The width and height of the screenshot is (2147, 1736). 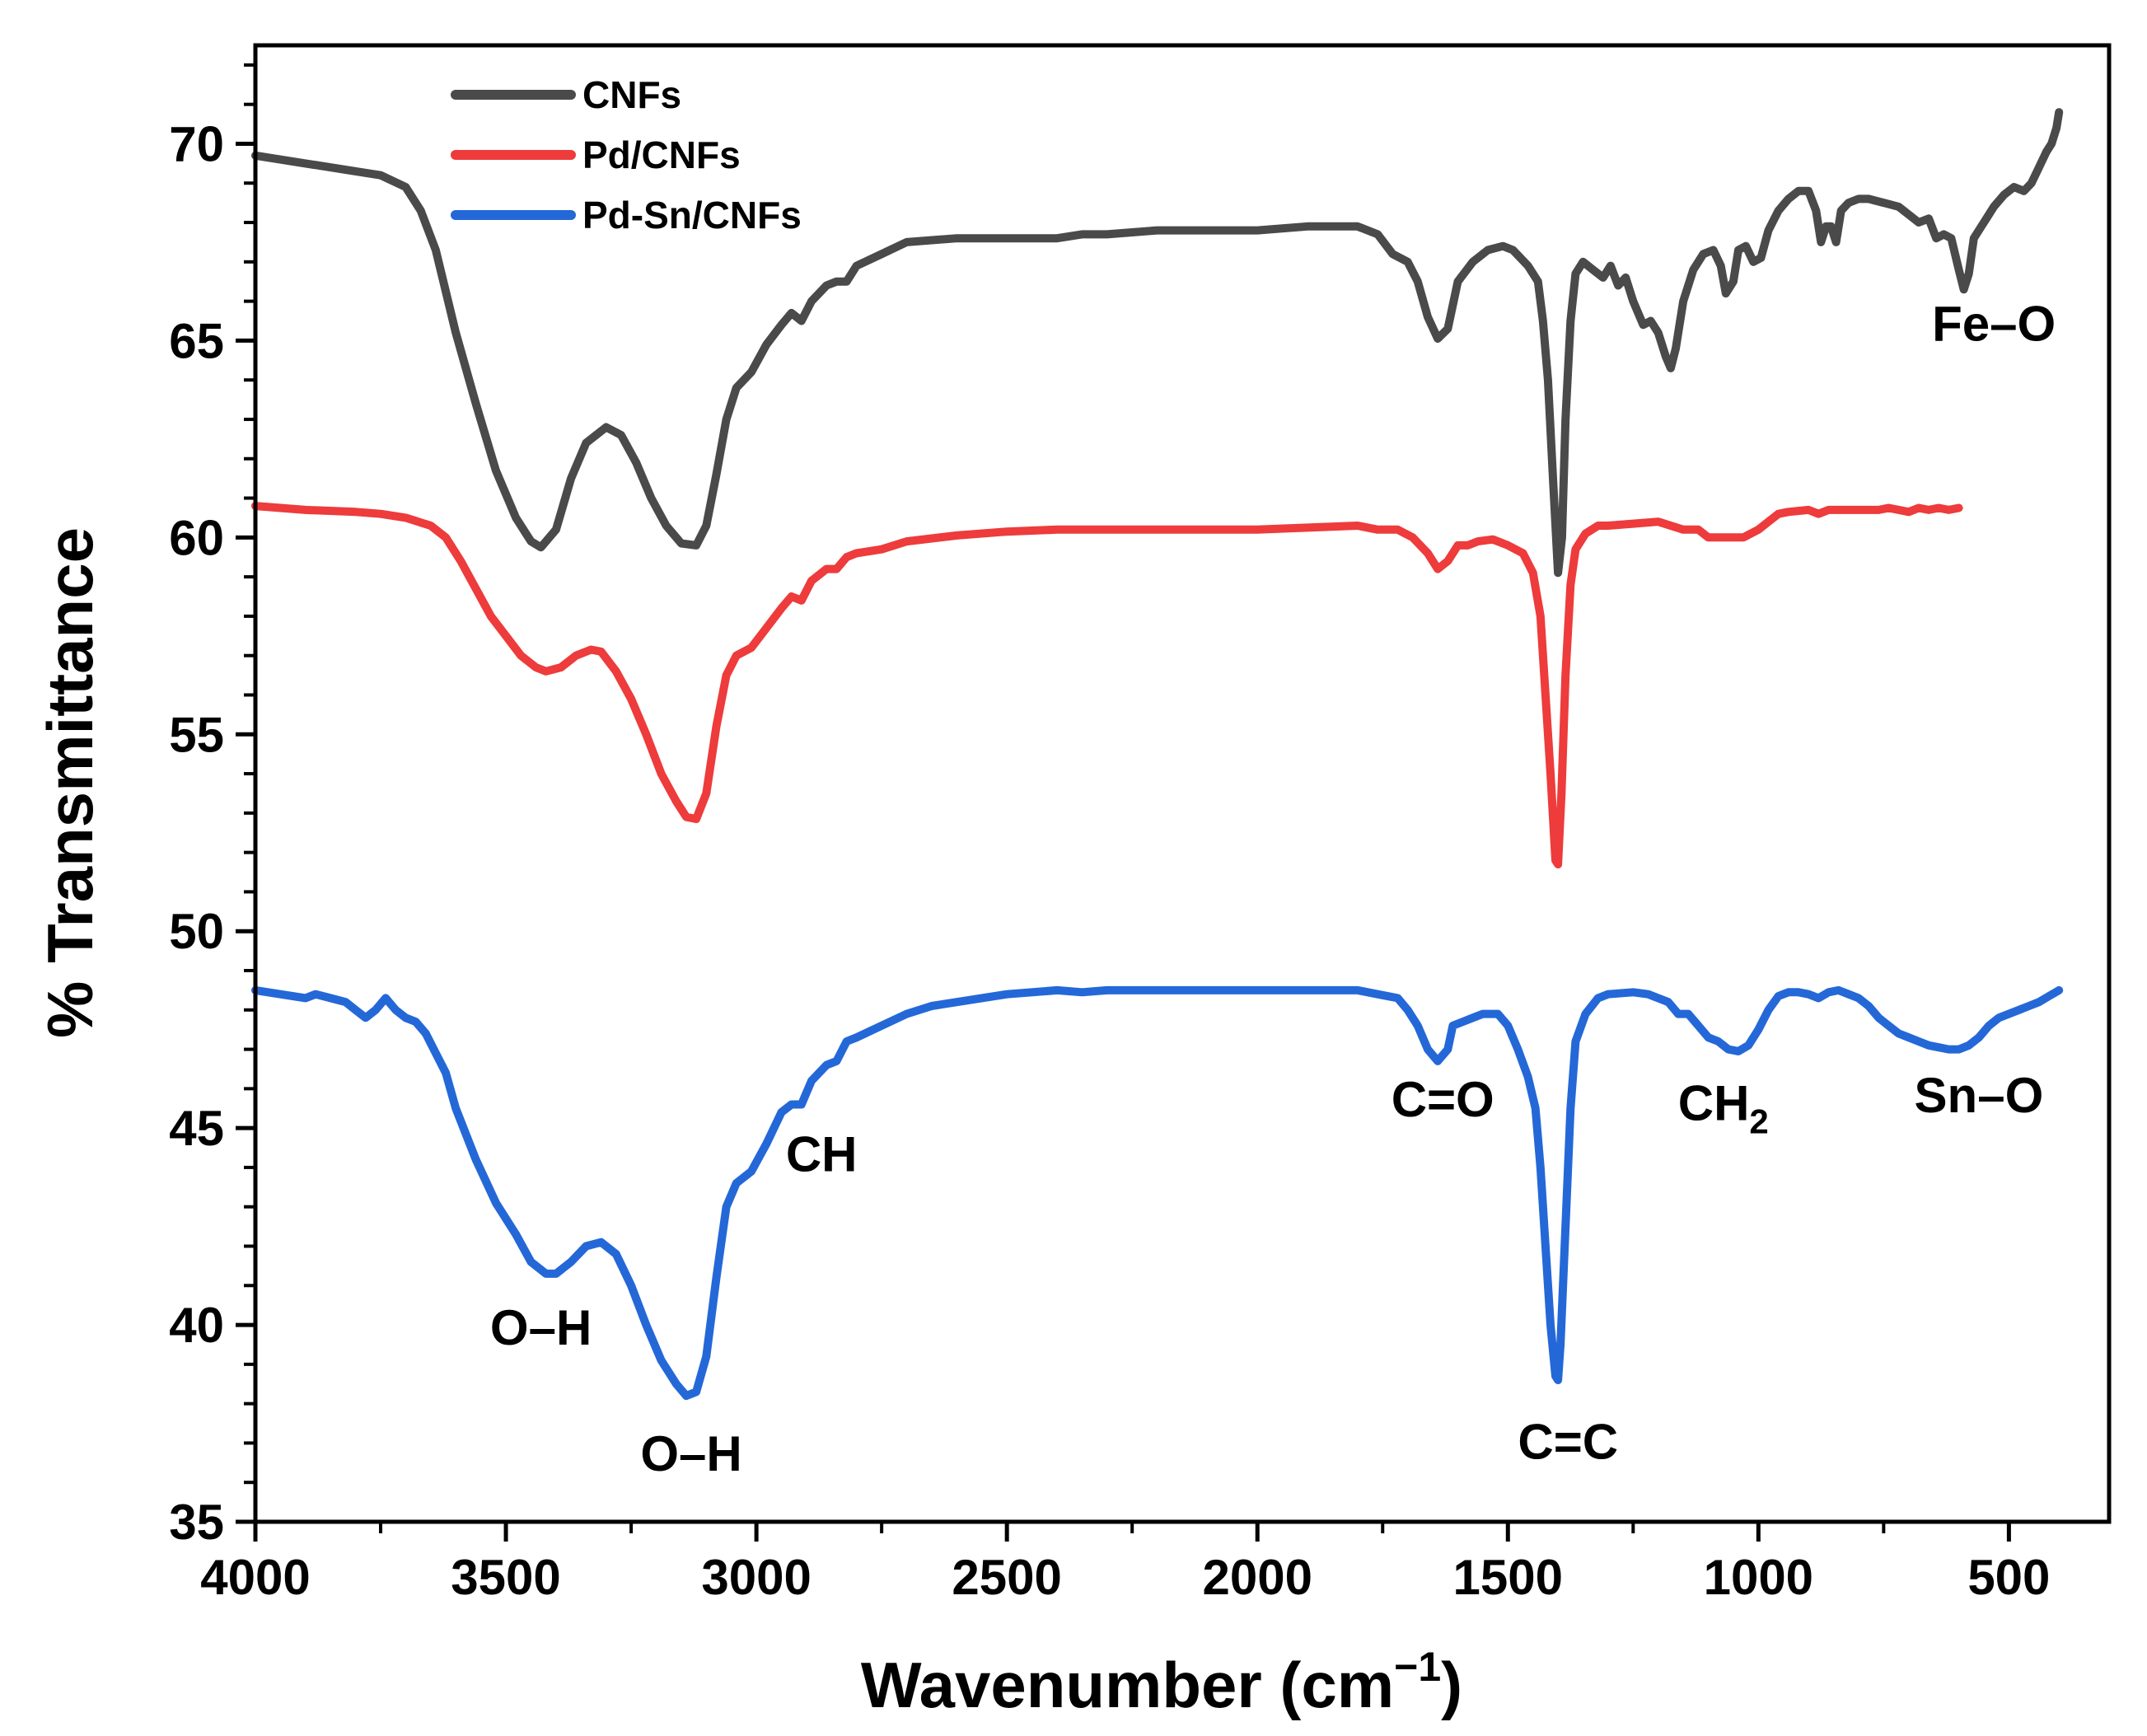 I want to click on annotation-c-c-double: C=C, so click(x=1568, y=1442).